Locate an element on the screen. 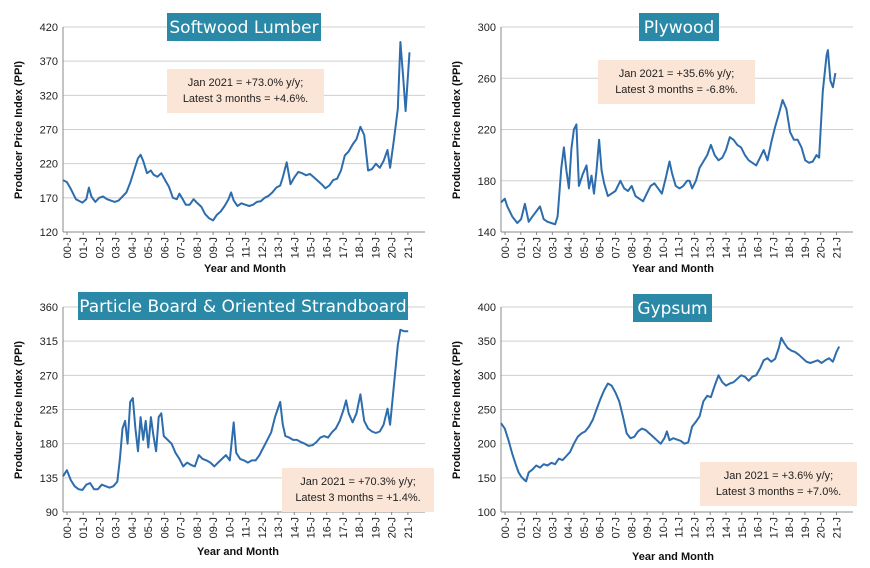 The height and width of the screenshot is (568, 870). y-tick-label: 370 is located at coordinates (49, 62).